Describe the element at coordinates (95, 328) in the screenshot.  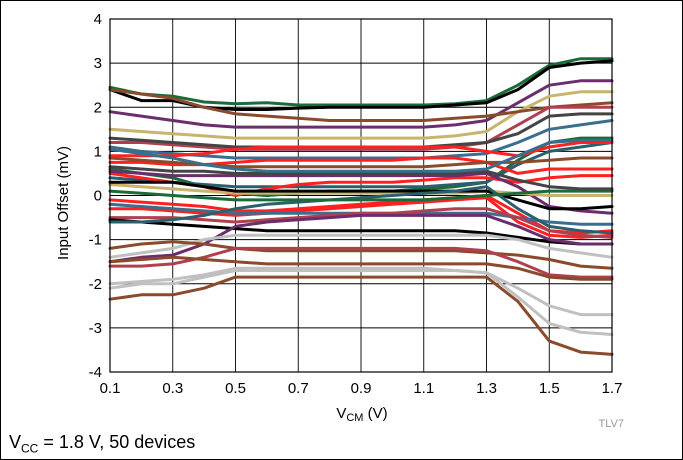
I see `y-tick-label: -3` at that location.